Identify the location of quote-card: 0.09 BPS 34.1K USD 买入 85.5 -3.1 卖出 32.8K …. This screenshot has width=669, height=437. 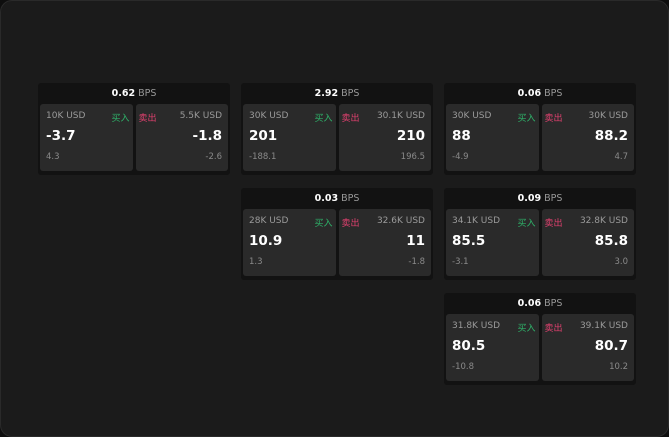
(540, 234).